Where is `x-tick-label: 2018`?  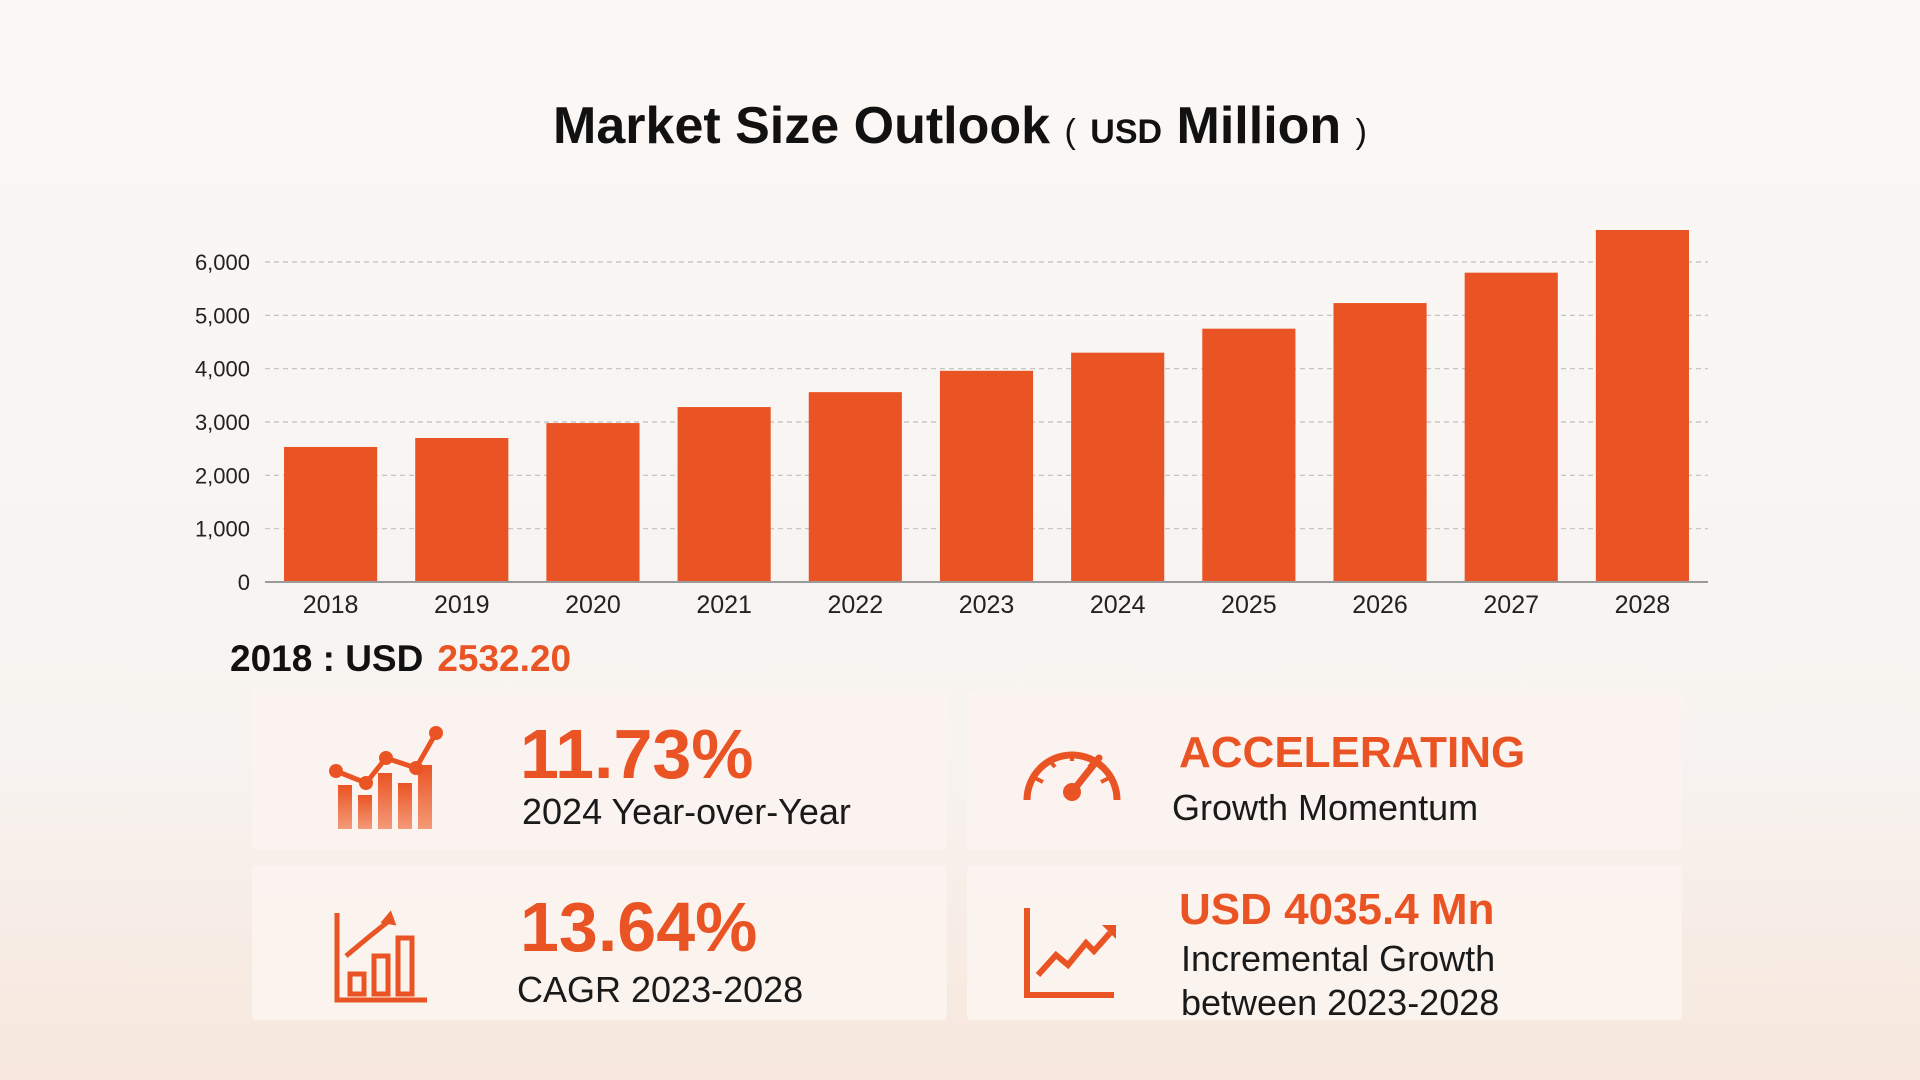
x-tick-label: 2018 is located at coordinates (331, 605).